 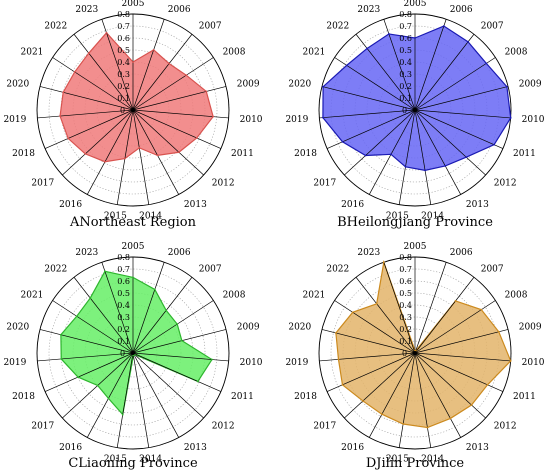 I want to click on data-point-2021, so click(x=346, y=65).